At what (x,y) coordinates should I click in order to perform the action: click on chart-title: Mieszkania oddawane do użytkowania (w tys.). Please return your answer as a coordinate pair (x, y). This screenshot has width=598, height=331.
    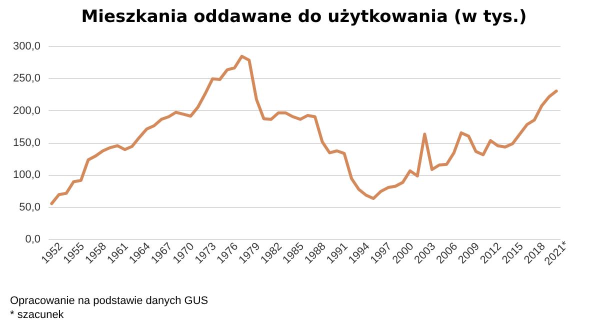
    Looking at the image, I should click on (304, 17).